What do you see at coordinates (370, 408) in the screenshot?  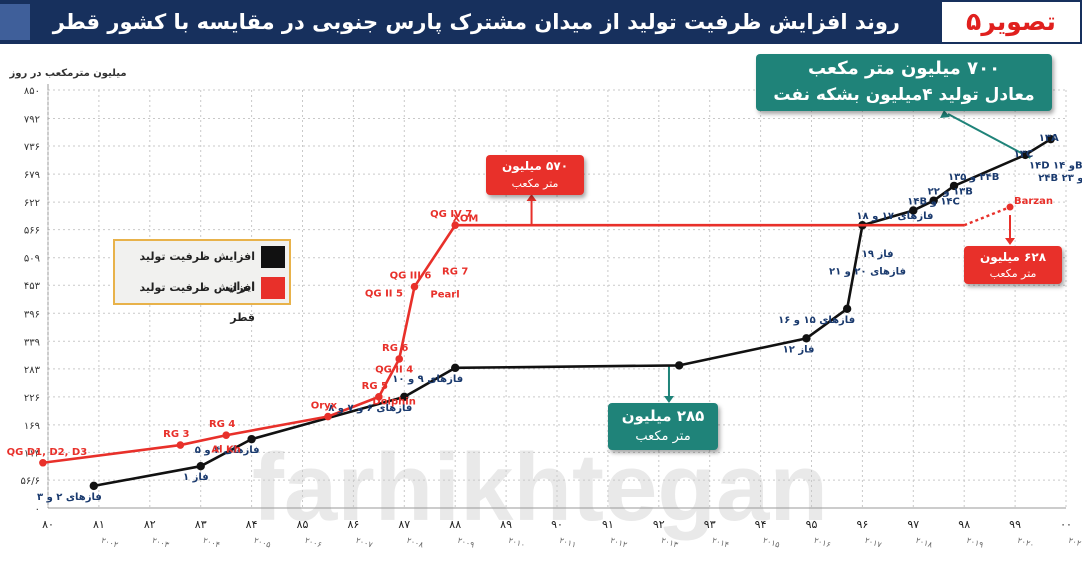 I see `point-label-iran: فازهای ۶ و ۷ و ۸` at bounding box center [370, 408].